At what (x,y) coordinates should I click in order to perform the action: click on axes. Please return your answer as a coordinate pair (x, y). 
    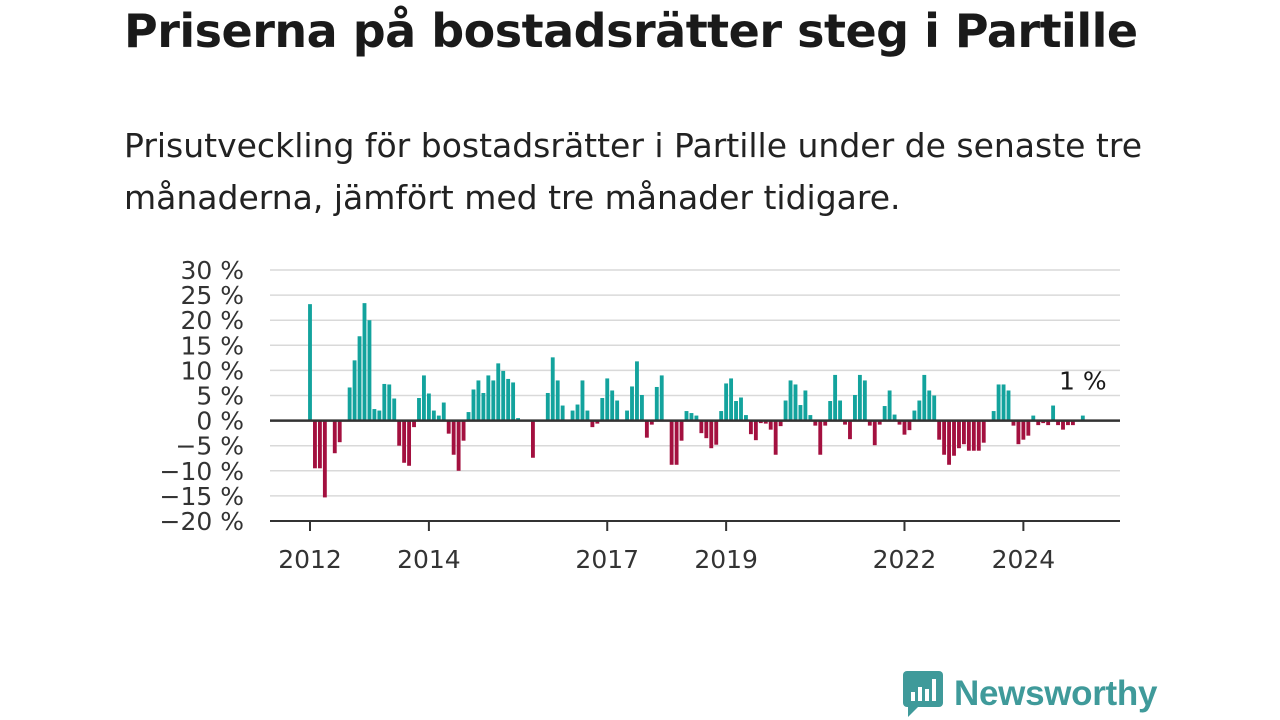
    Looking at the image, I should click on (695, 475).